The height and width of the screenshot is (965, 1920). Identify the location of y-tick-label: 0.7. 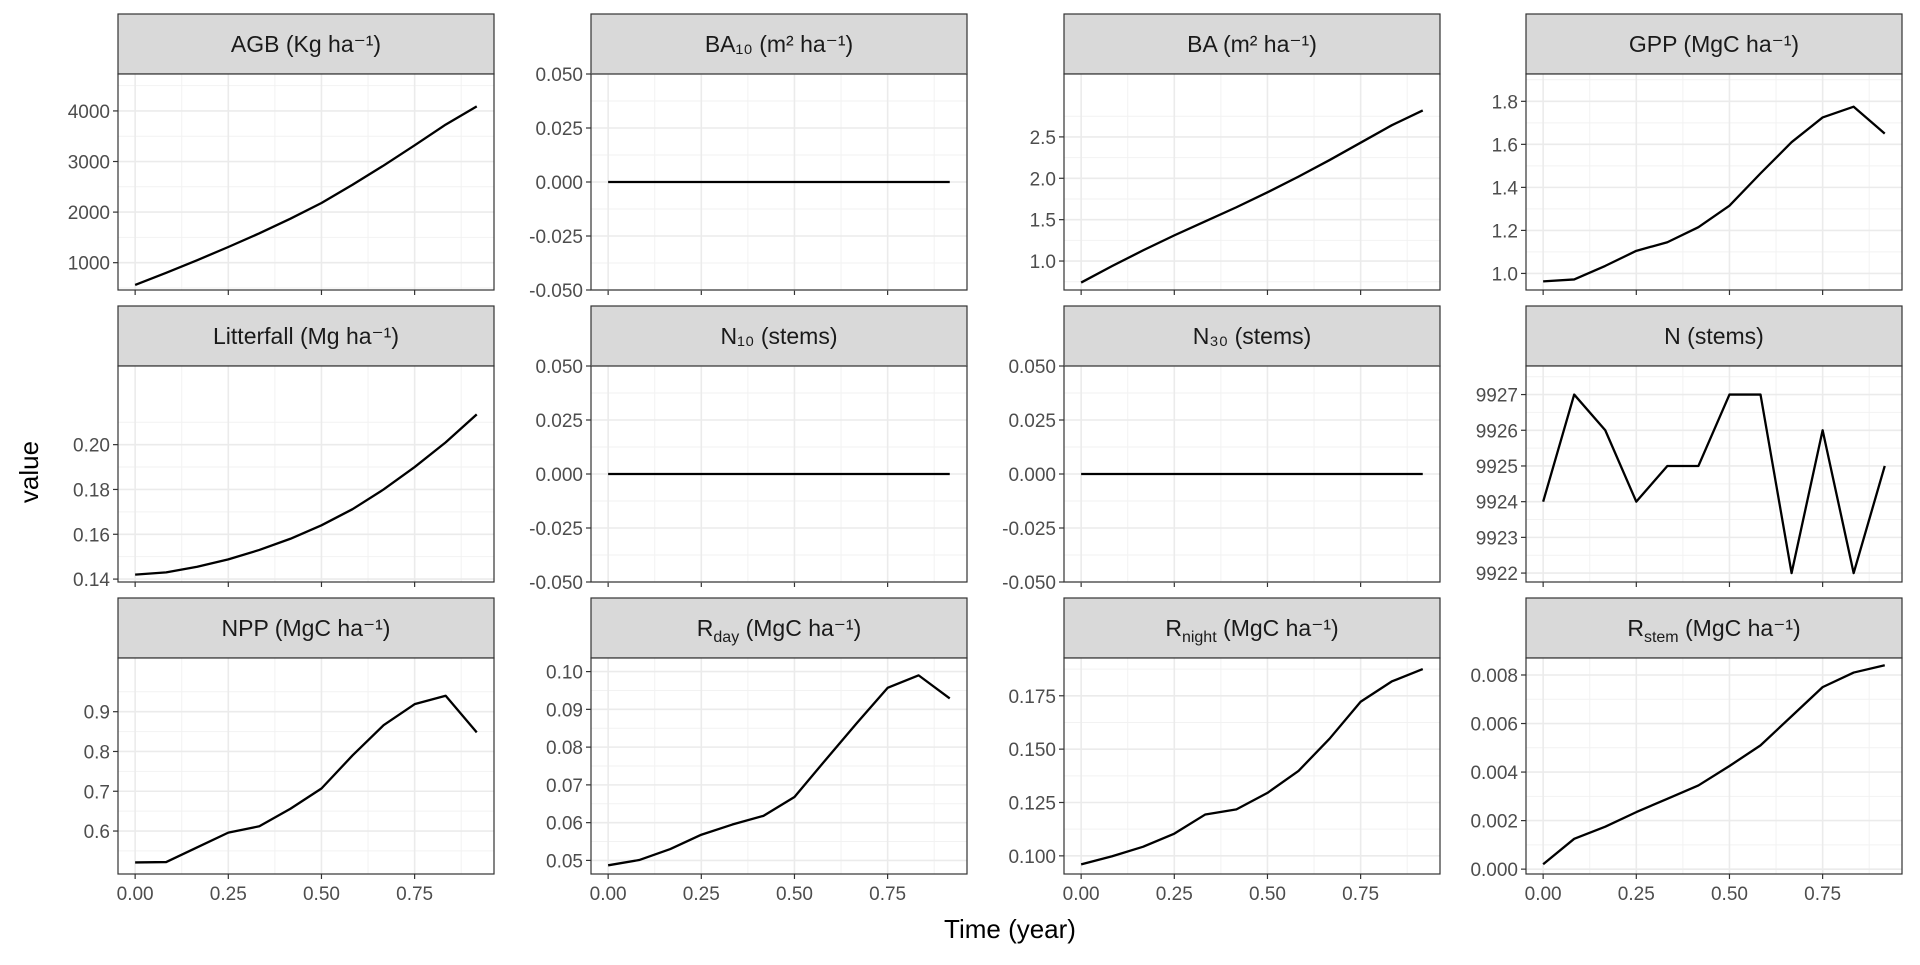
(97, 792).